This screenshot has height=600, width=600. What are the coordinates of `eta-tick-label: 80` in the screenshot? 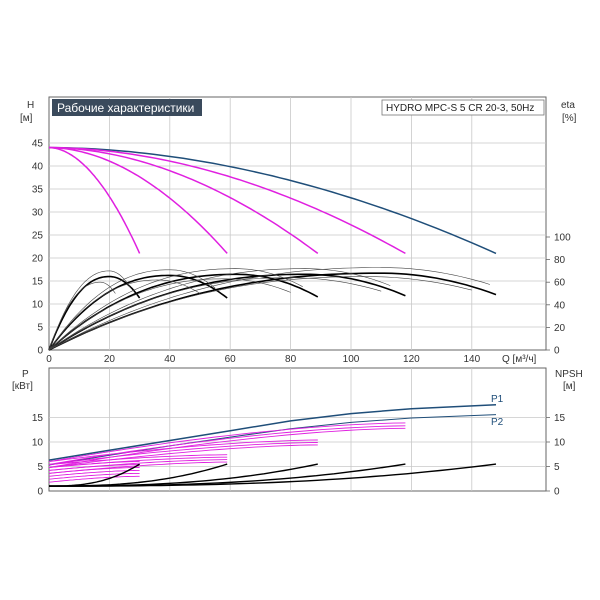 It's located at (560, 260).